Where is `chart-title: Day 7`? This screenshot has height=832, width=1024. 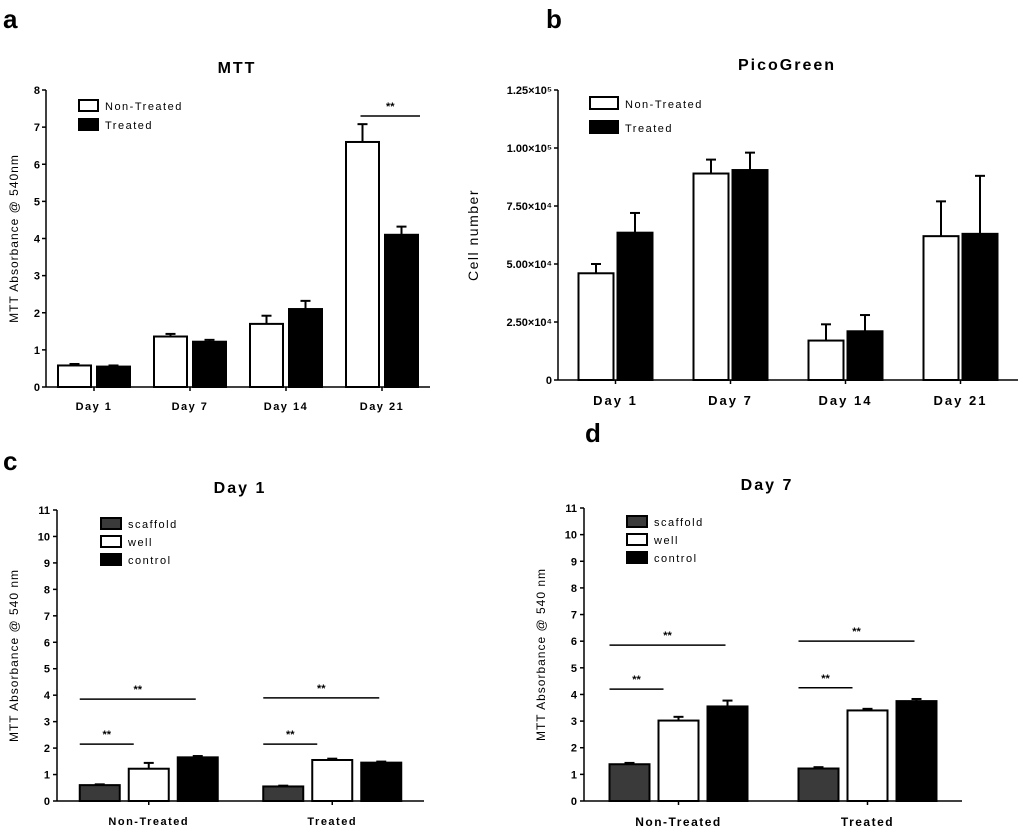
chart-title: Day 7 is located at coordinates (767, 485).